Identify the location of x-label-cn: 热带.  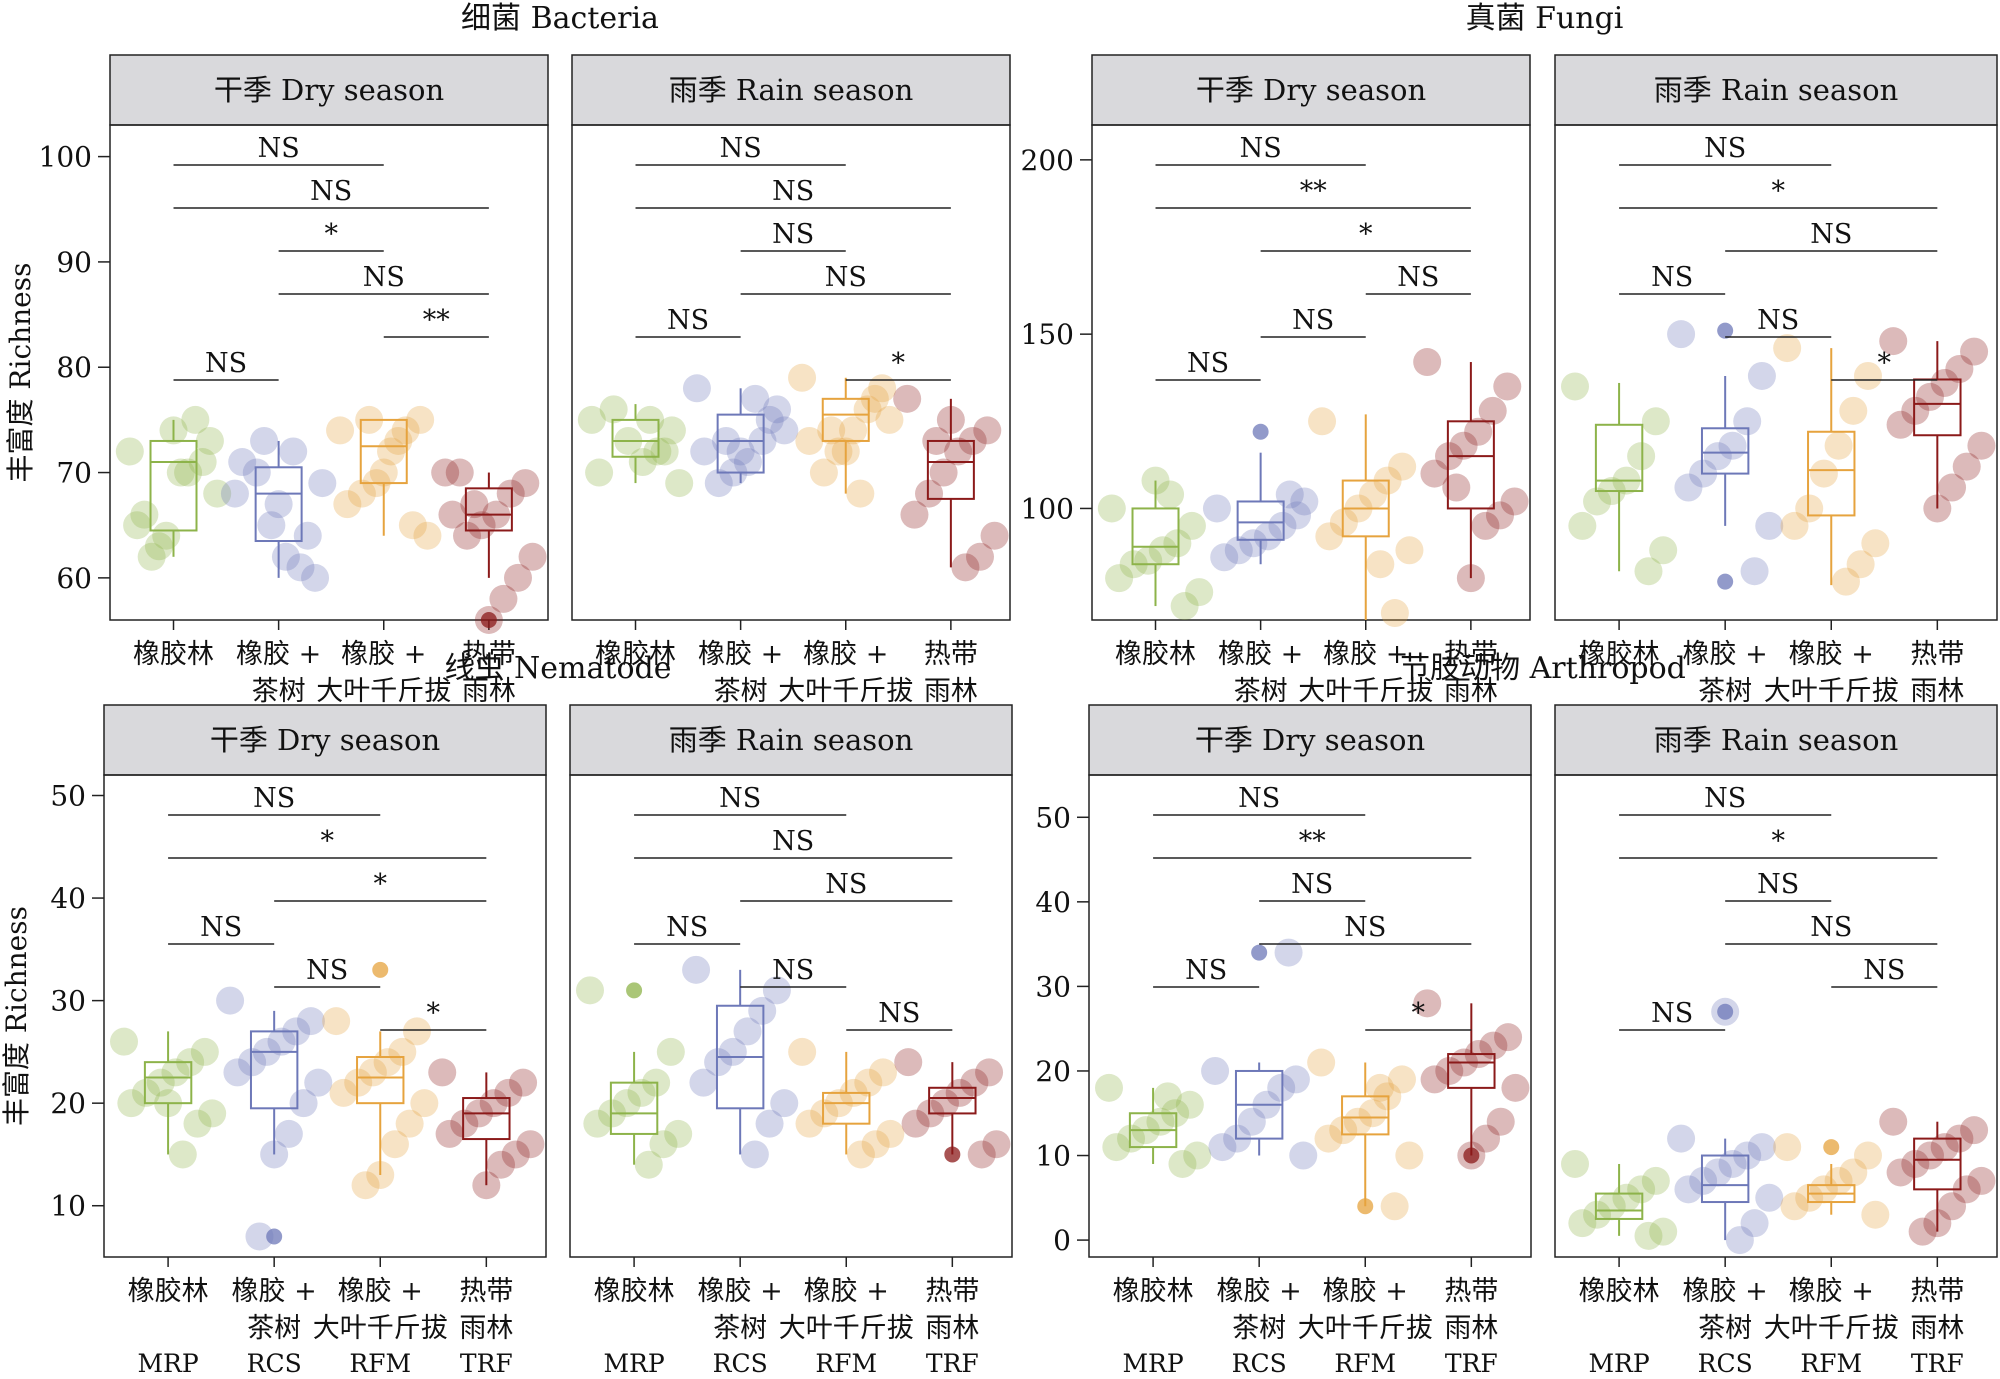
(1471, 1291).